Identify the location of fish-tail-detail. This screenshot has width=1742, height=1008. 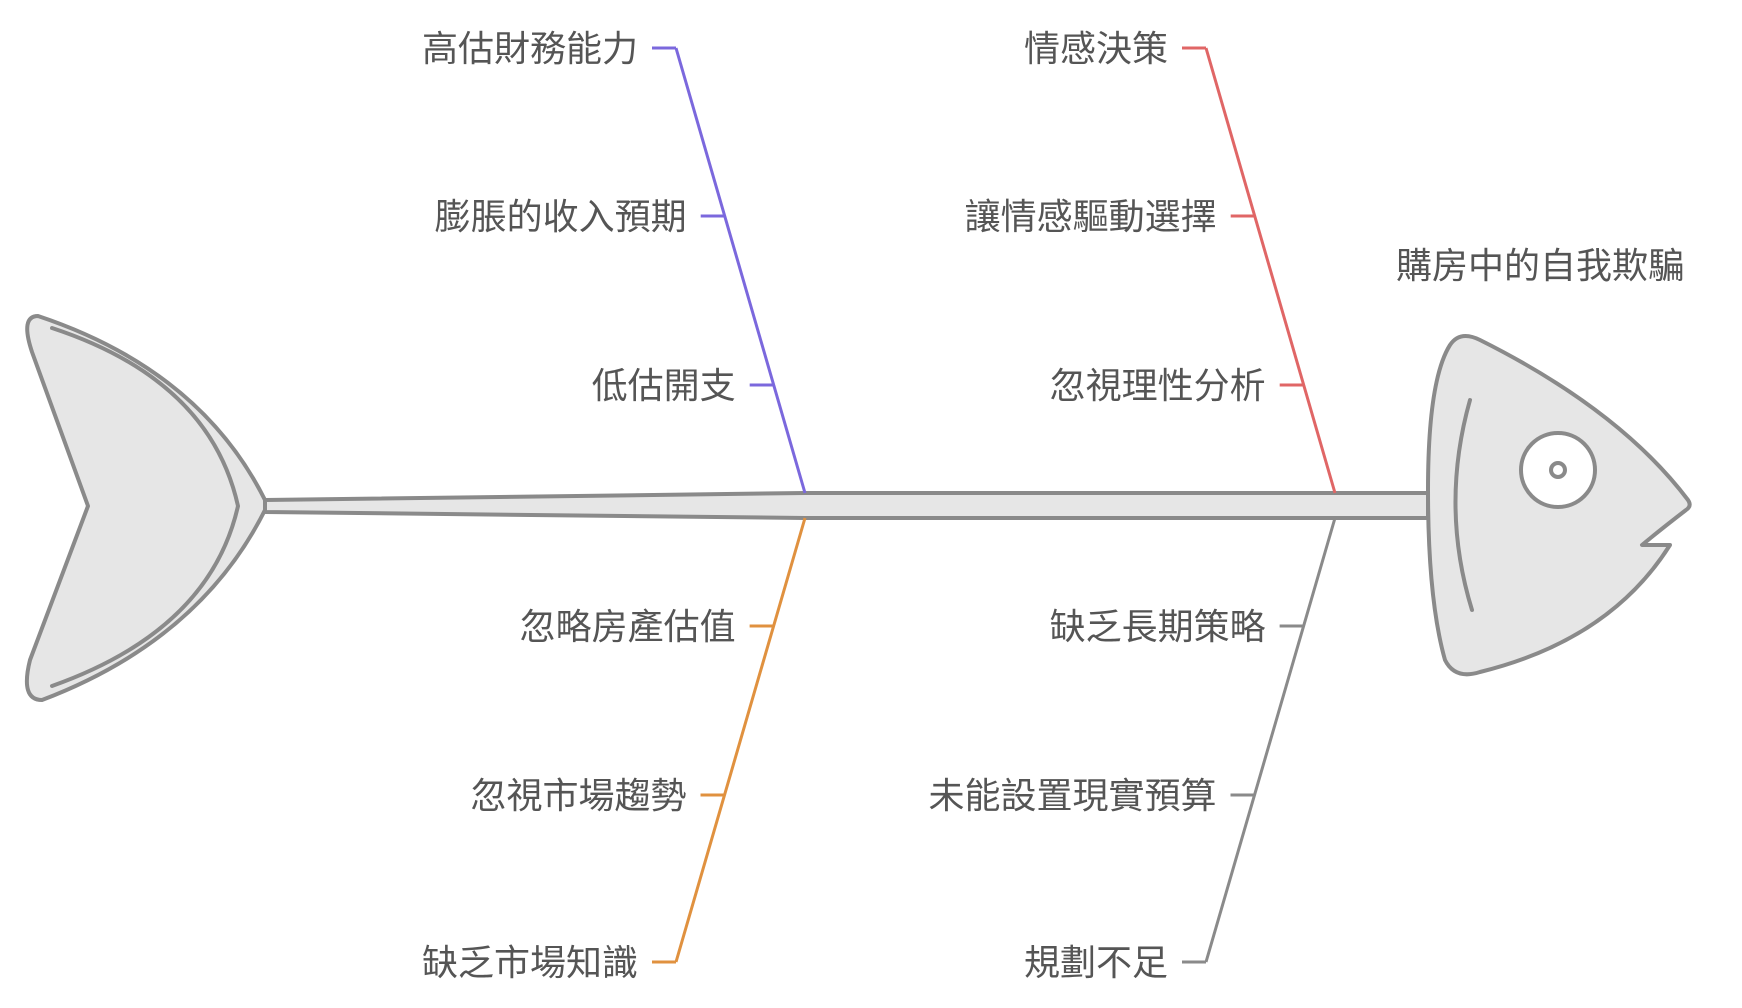
(145, 507).